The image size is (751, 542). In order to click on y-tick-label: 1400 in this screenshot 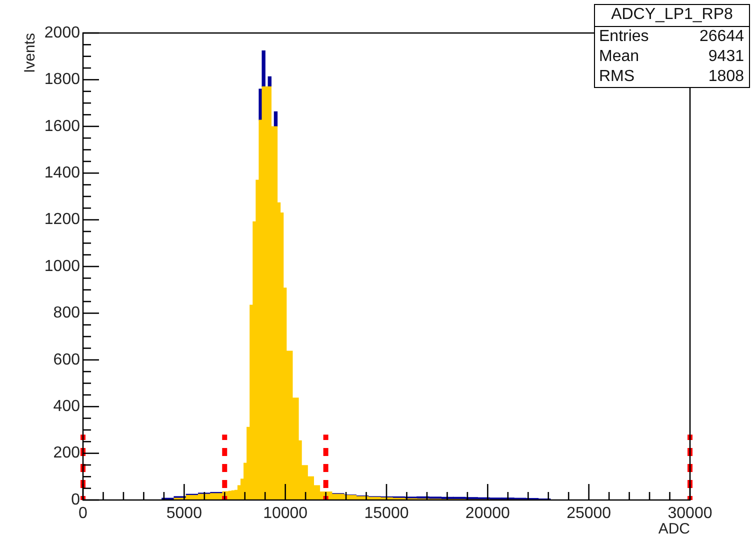, I will do `click(62, 173)`.